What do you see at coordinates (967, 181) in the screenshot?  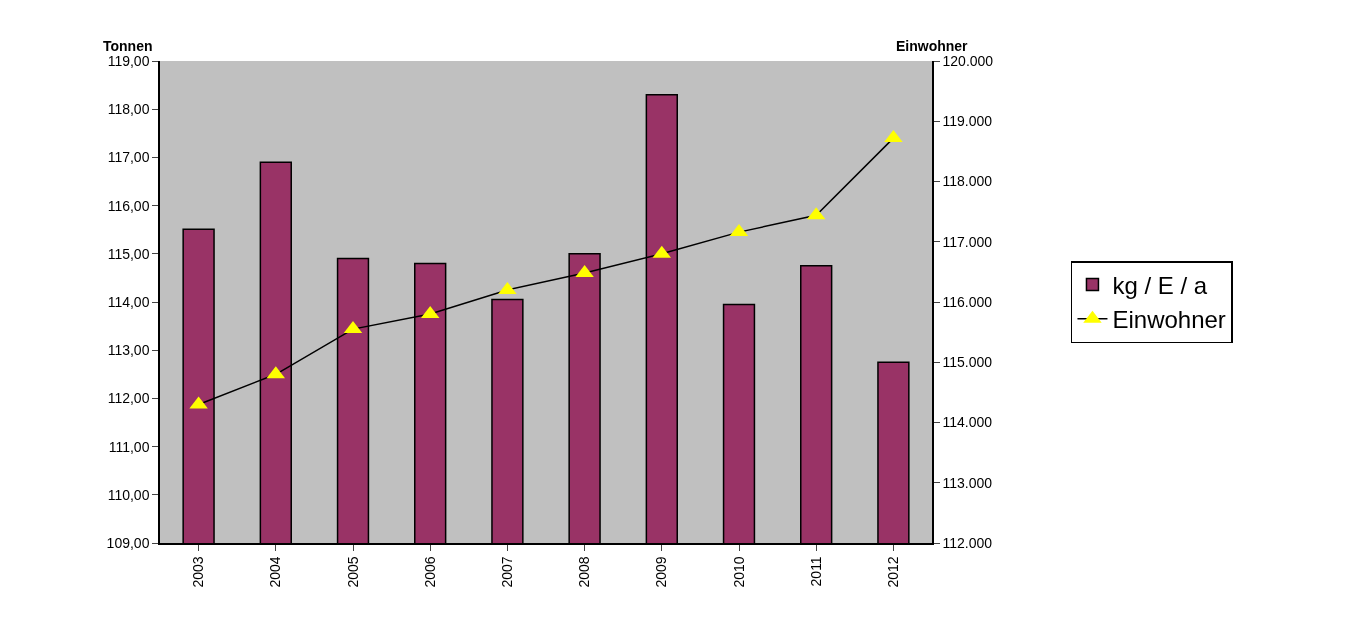 I see `y2-tick-label: 118.000` at bounding box center [967, 181].